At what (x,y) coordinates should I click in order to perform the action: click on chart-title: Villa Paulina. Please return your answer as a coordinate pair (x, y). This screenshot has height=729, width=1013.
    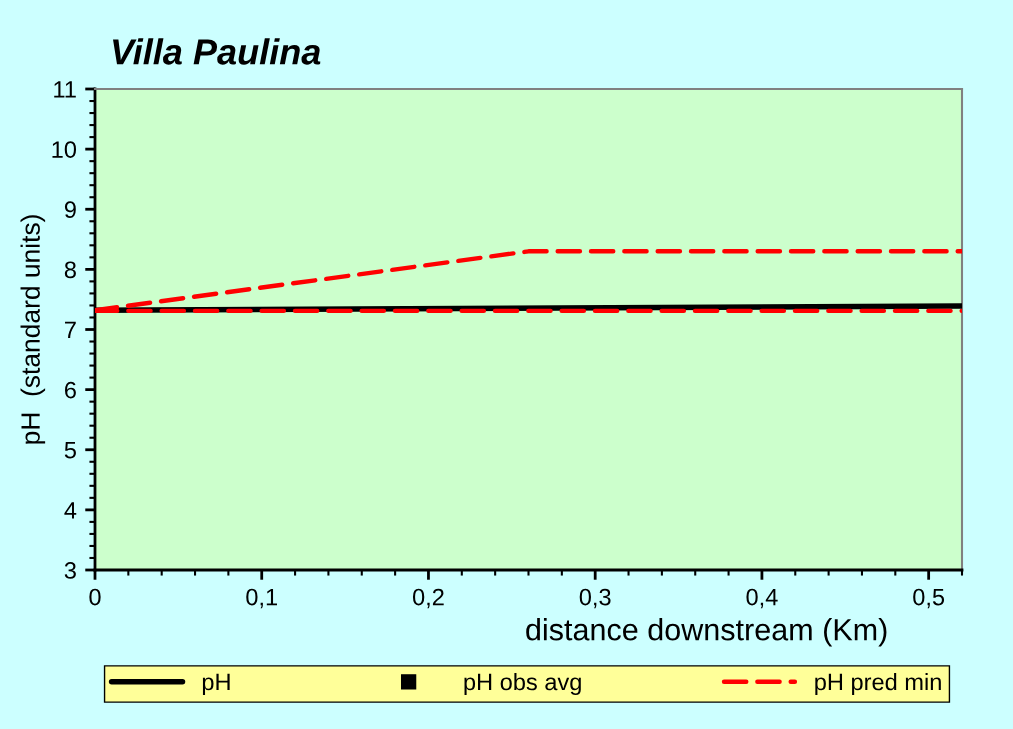
    Looking at the image, I should click on (217, 51).